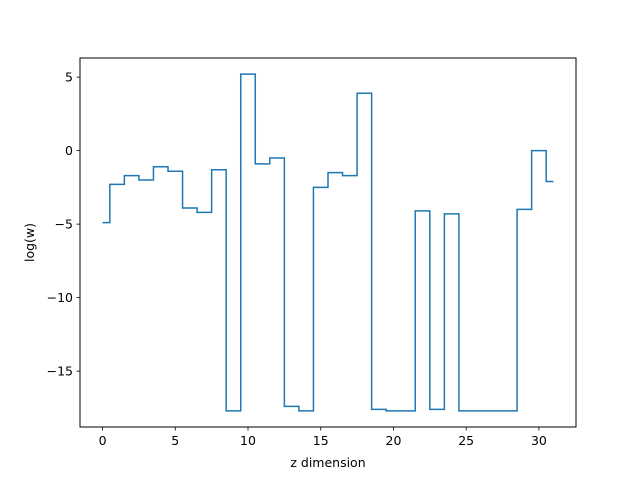 This screenshot has width=640, height=480. I want to click on y-axis-ticks: 5 0 −5 −10 −15, so click(63, 224).